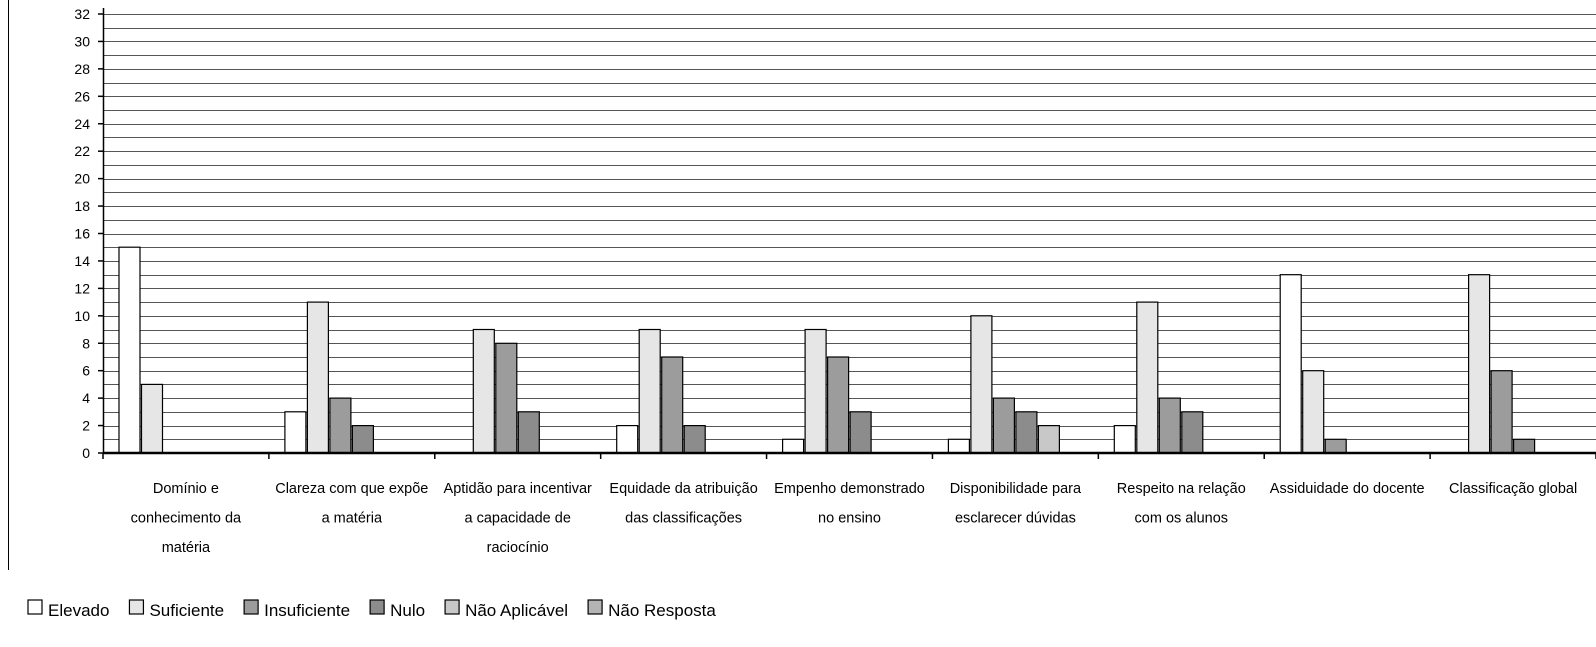 Image resolution: width=1596 pixels, height=647 pixels. What do you see at coordinates (1181, 489) in the screenshot?
I see `category-label: Respeito na relação` at bounding box center [1181, 489].